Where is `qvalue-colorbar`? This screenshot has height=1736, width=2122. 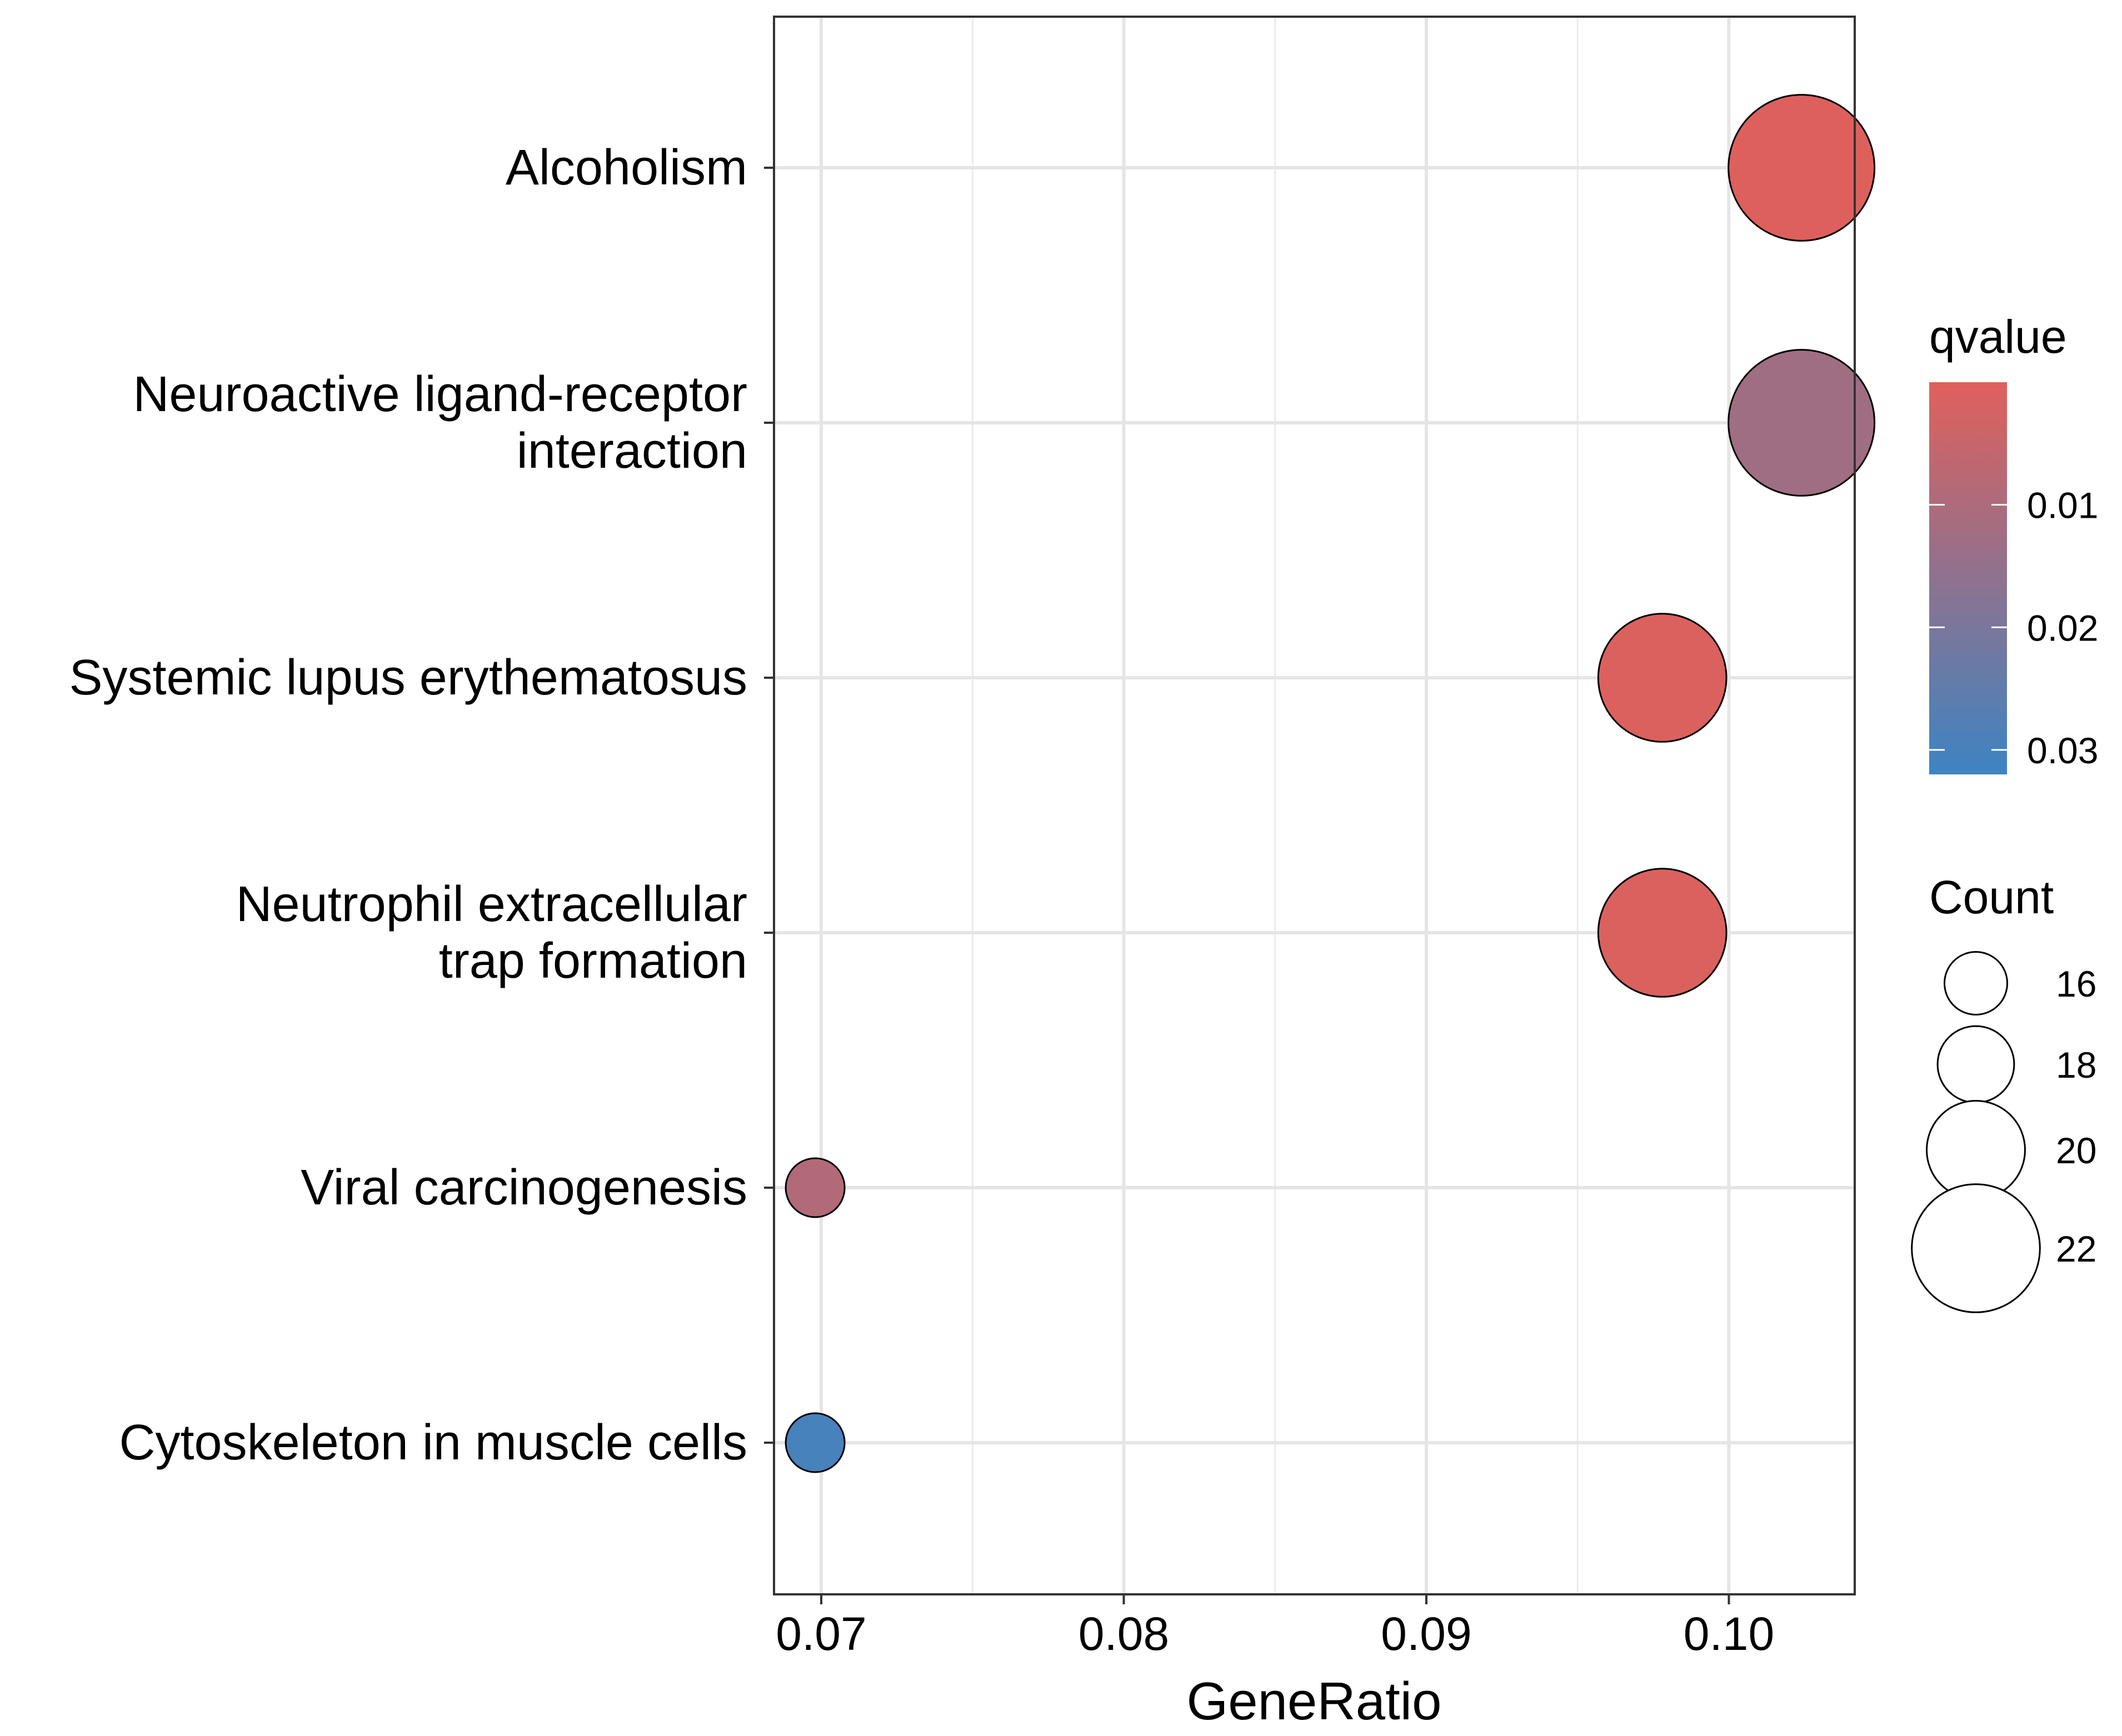 qvalue-colorbar is located at coordinates (1968, 578).